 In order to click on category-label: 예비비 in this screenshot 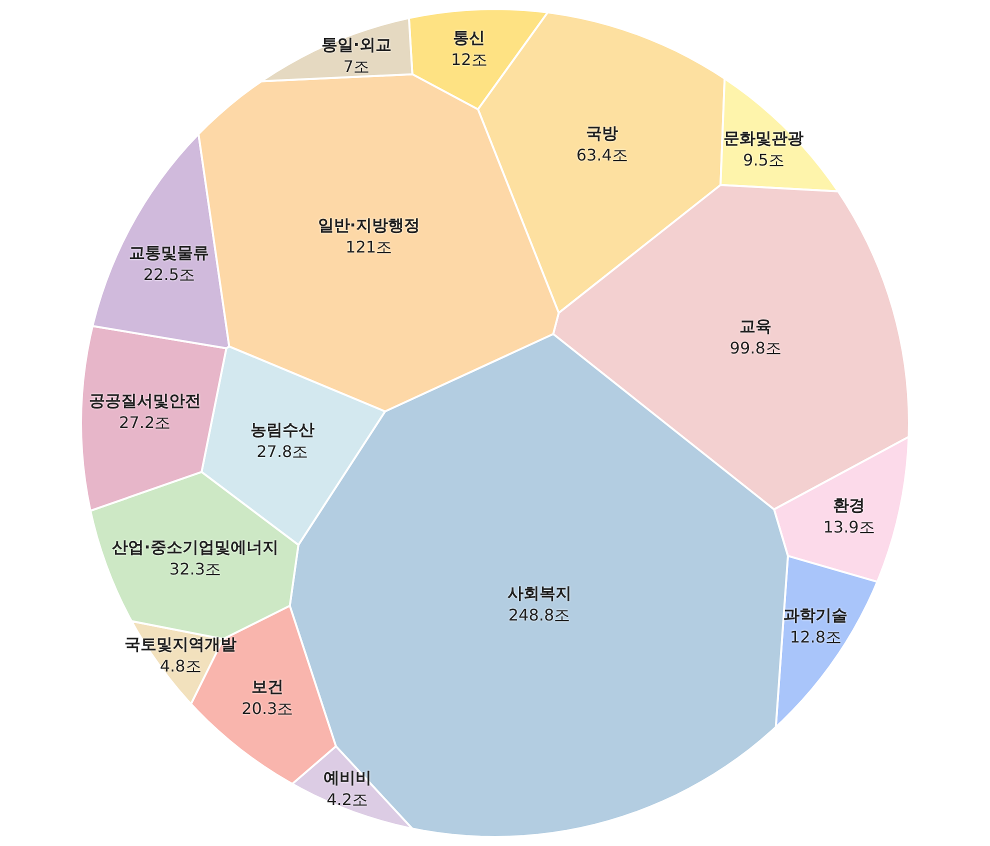, I will do `click(347, 777)`.